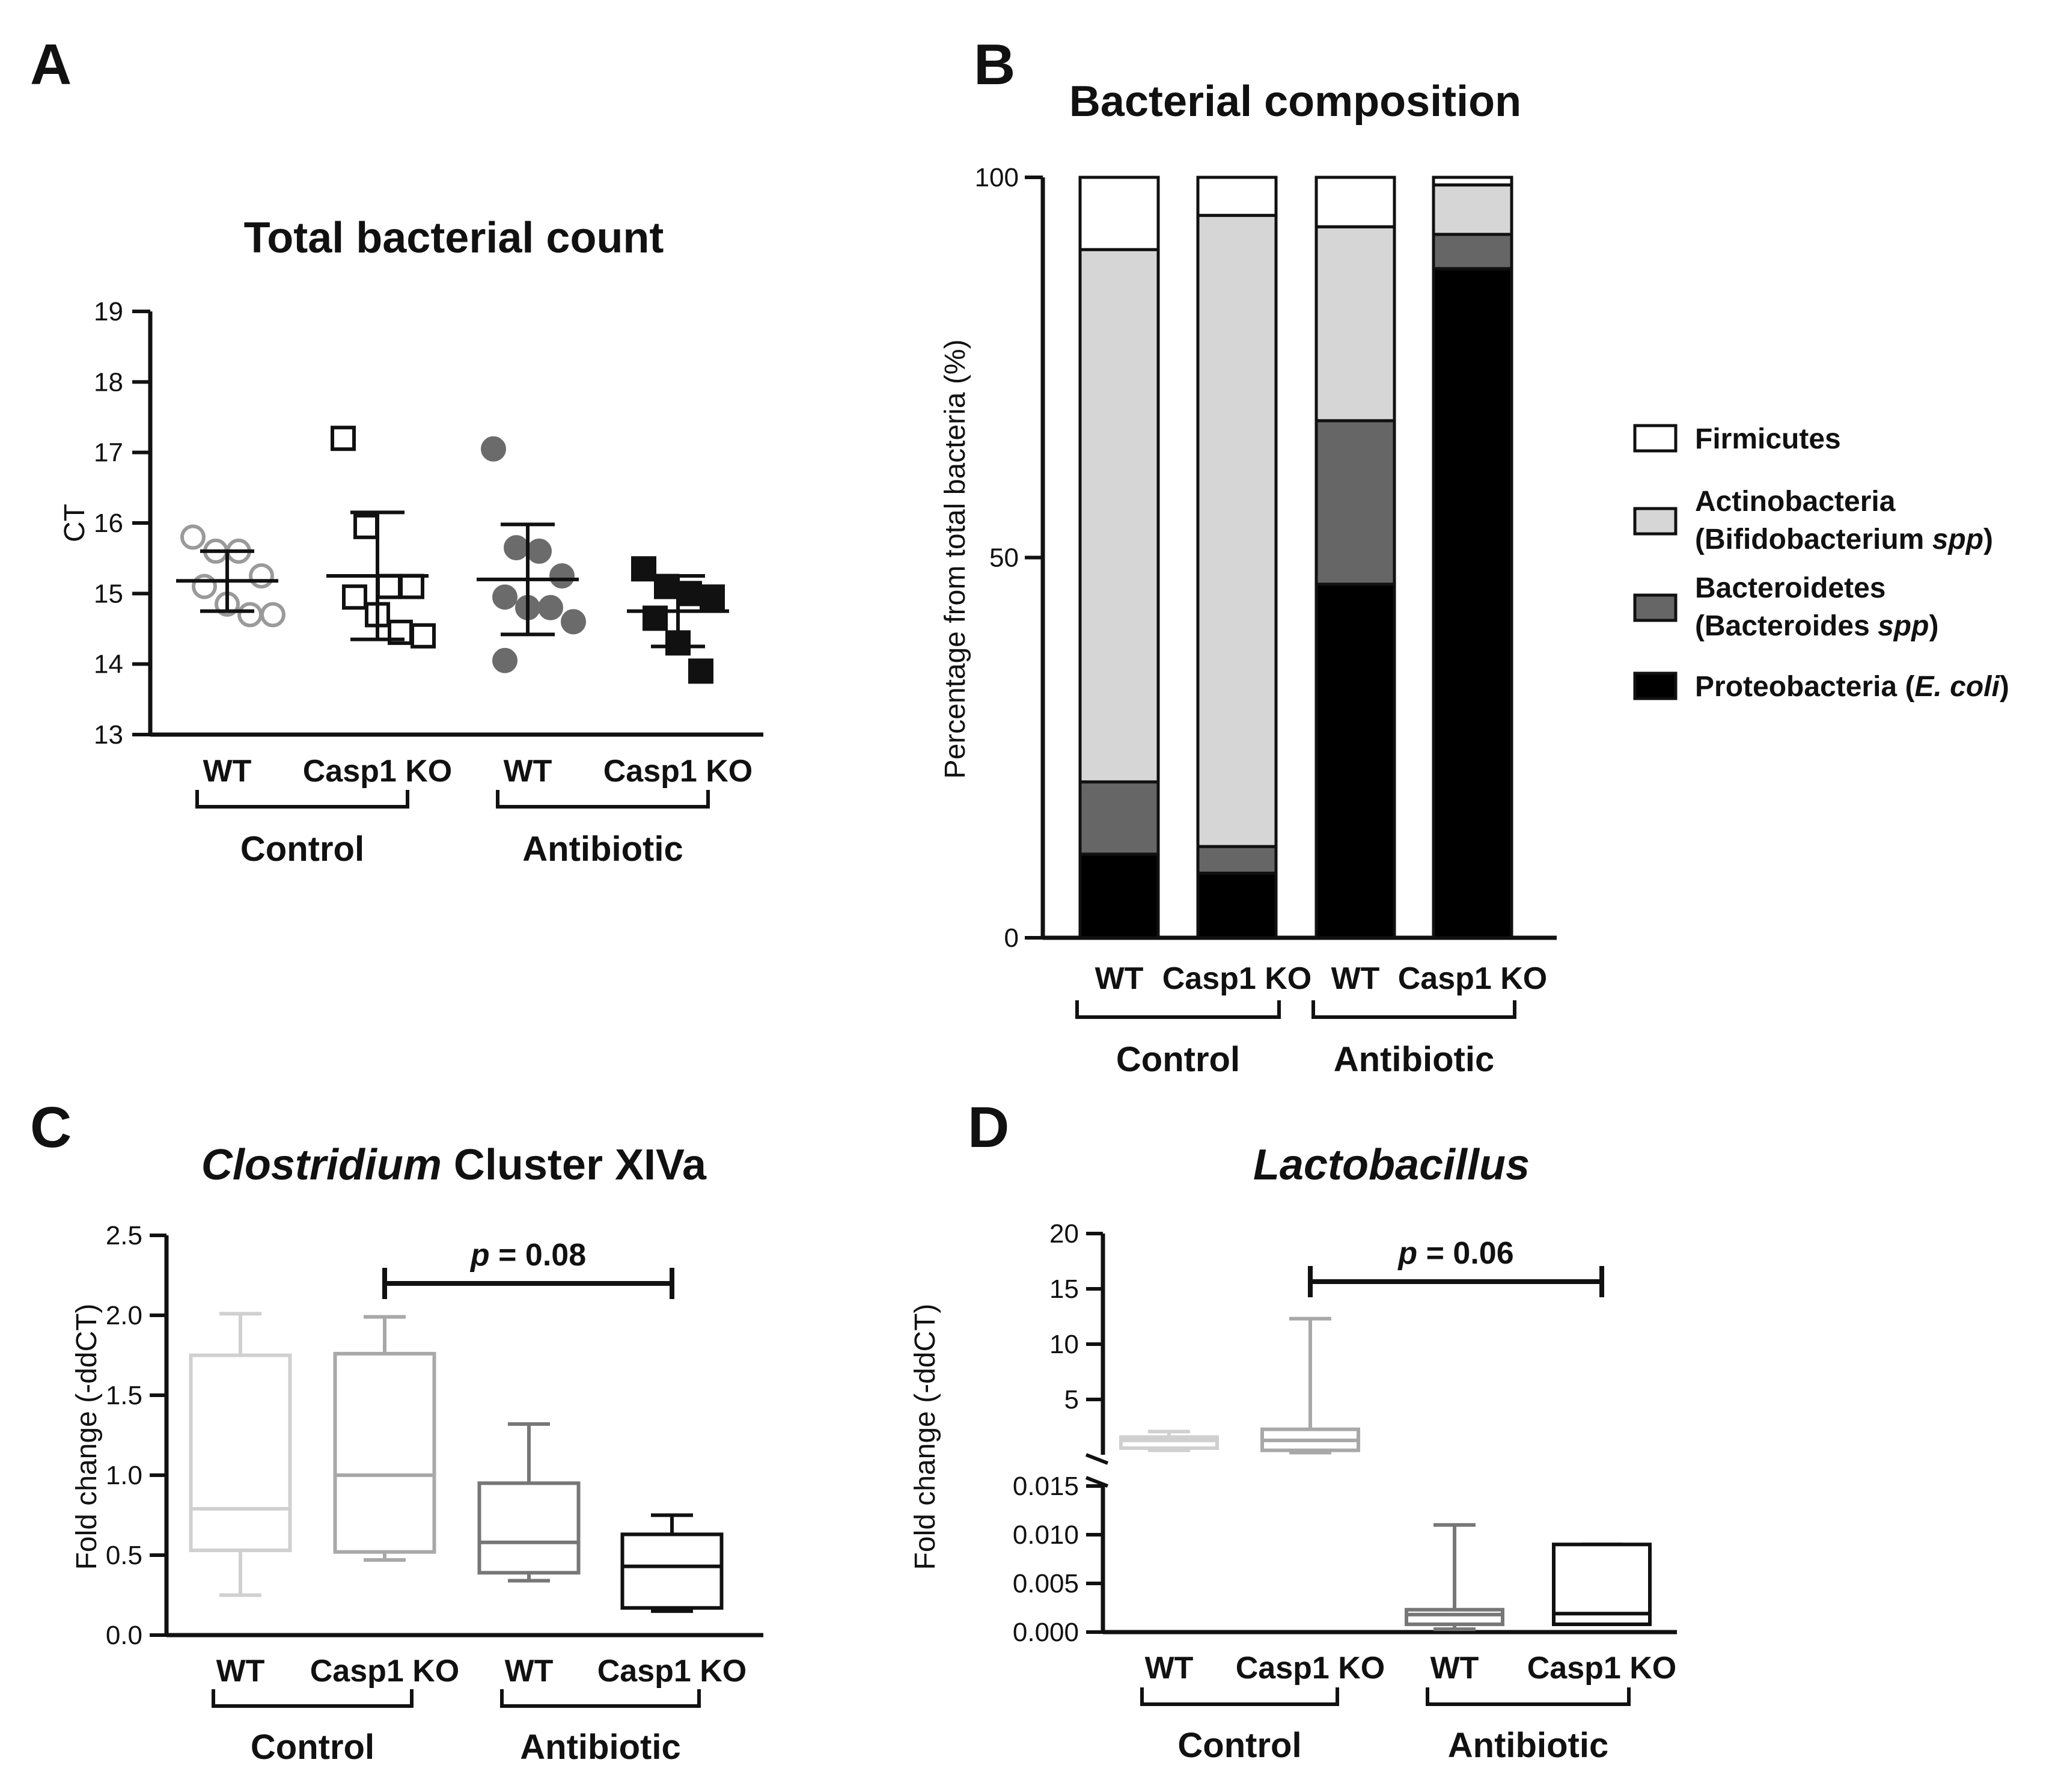 The width and height of the screenshot is (2067, 1792). I want to click on y-tick-label: 19, so click(108, 311).